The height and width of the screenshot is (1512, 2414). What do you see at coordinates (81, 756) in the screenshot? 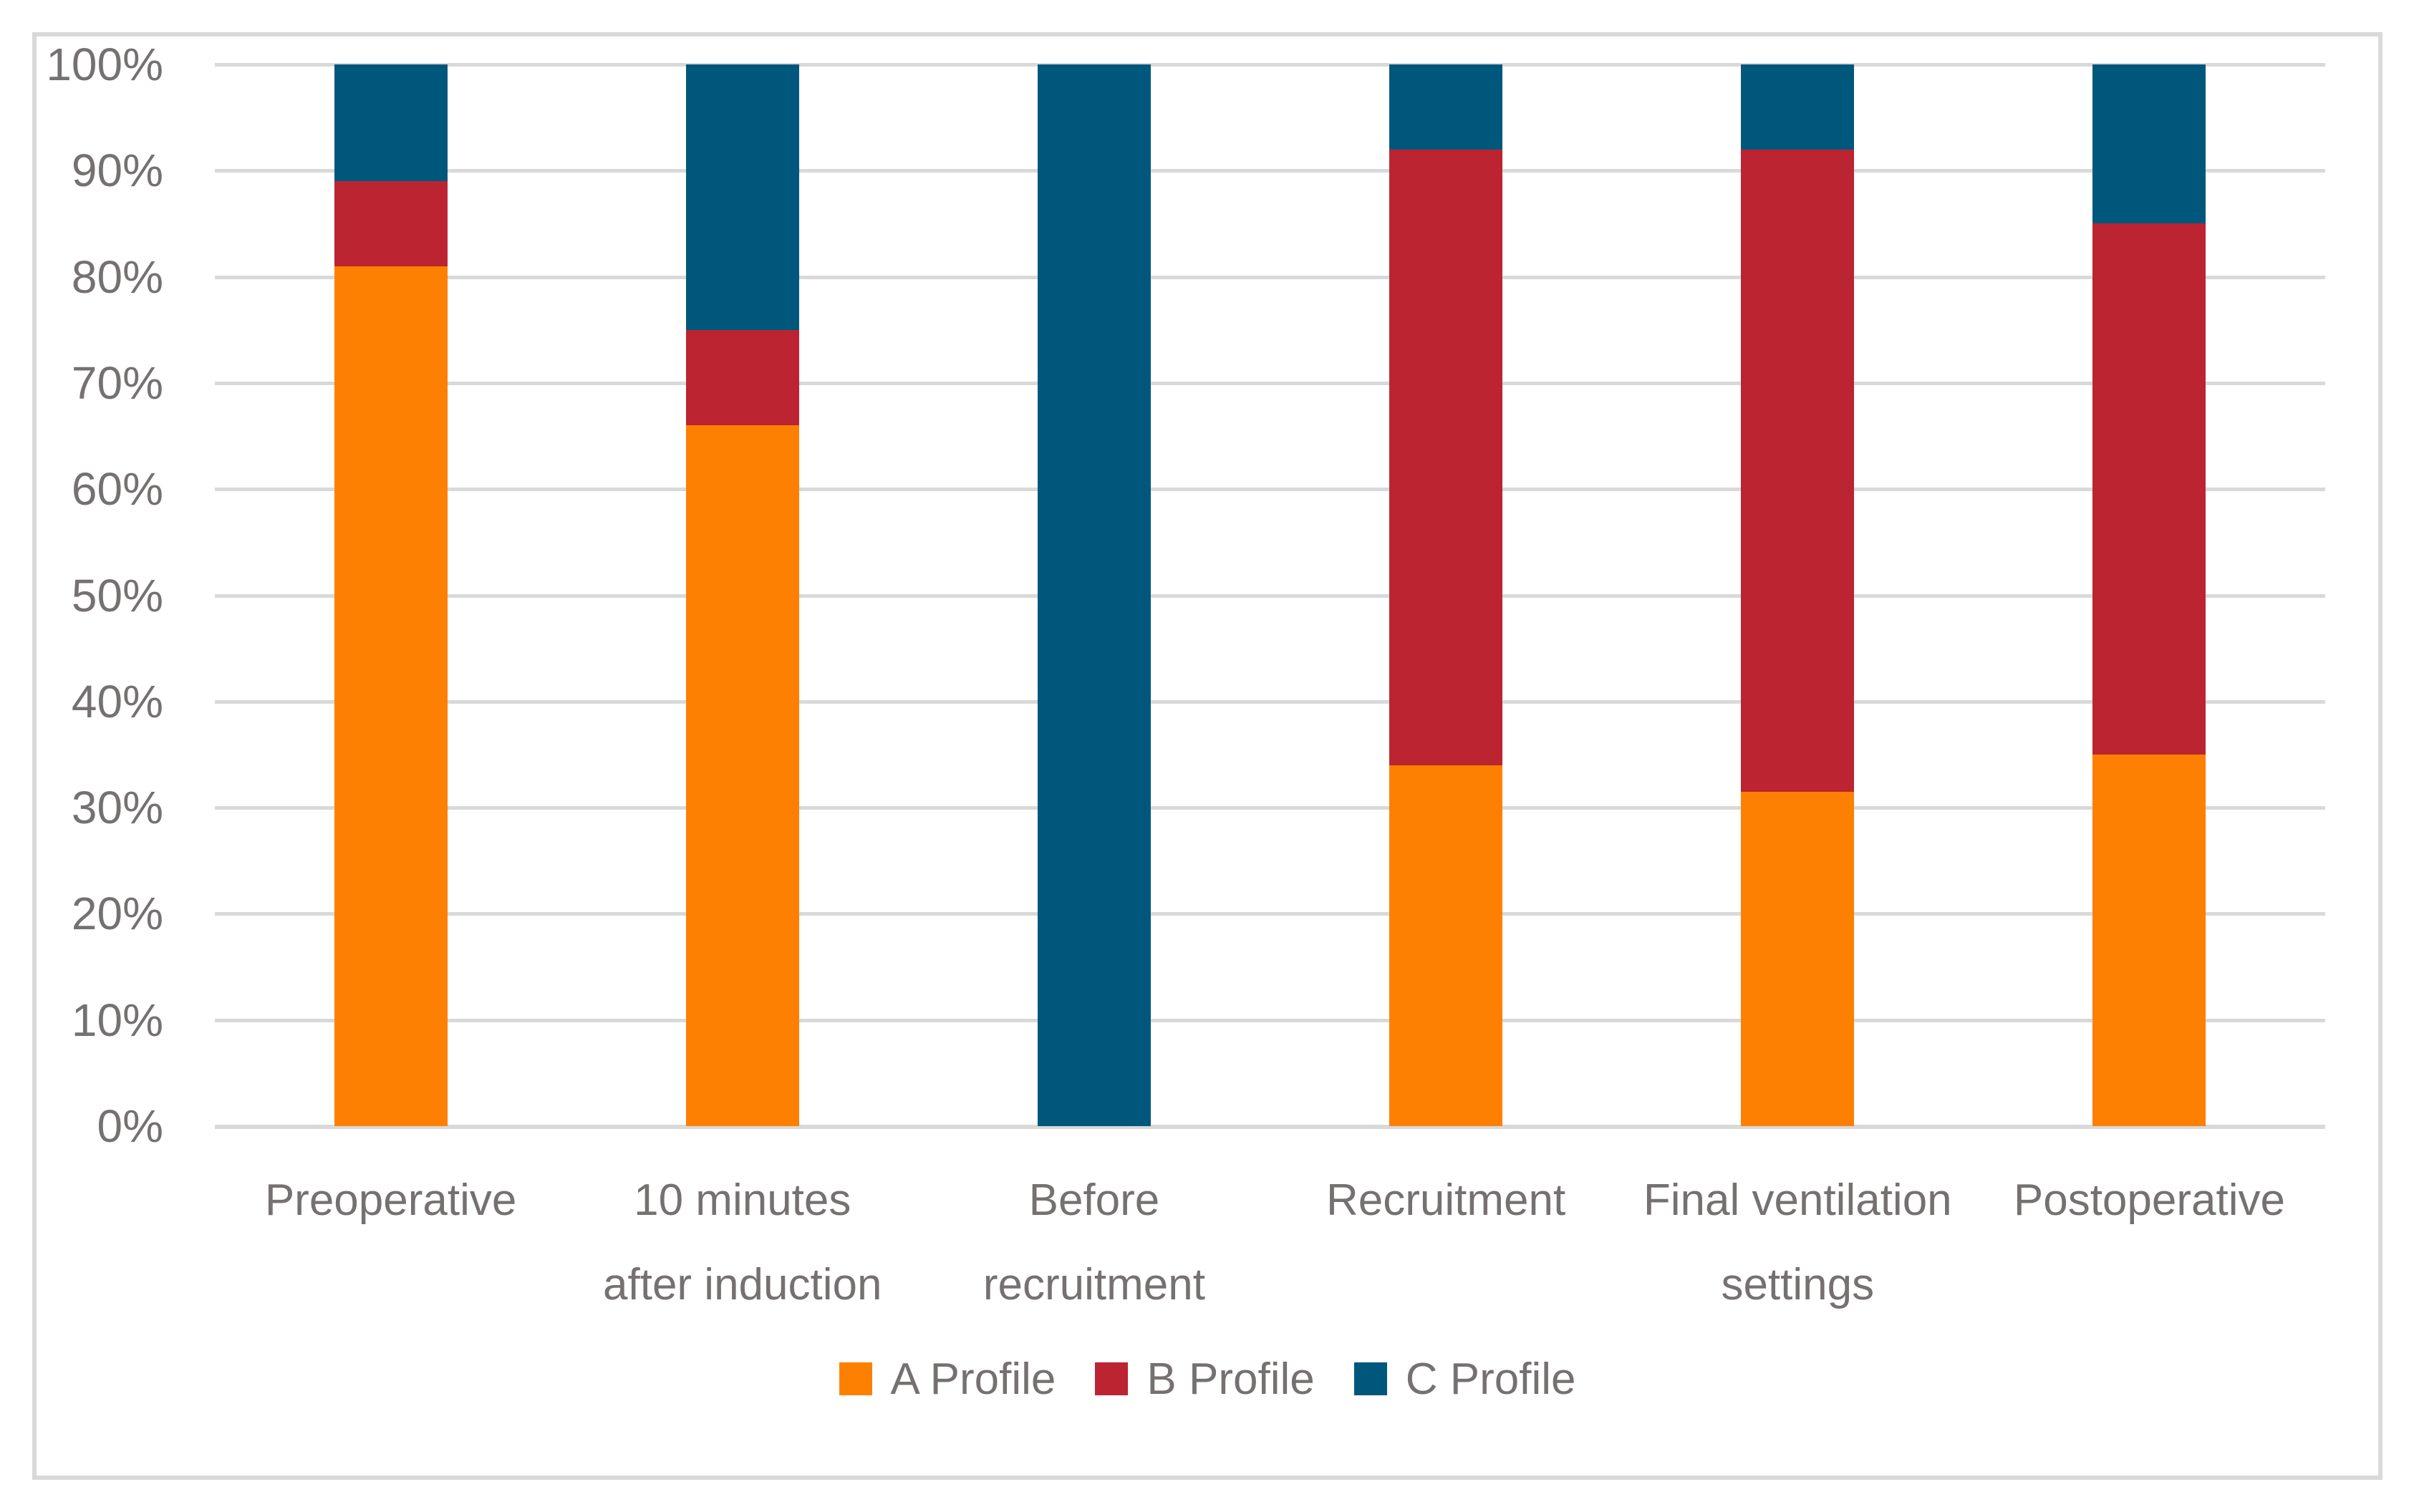
I see `y-axis-tick-labels: 100% 90% 80% 70% 60% 50% 40% 30% 20% 10% 0%` at bounding box center [81, 756].